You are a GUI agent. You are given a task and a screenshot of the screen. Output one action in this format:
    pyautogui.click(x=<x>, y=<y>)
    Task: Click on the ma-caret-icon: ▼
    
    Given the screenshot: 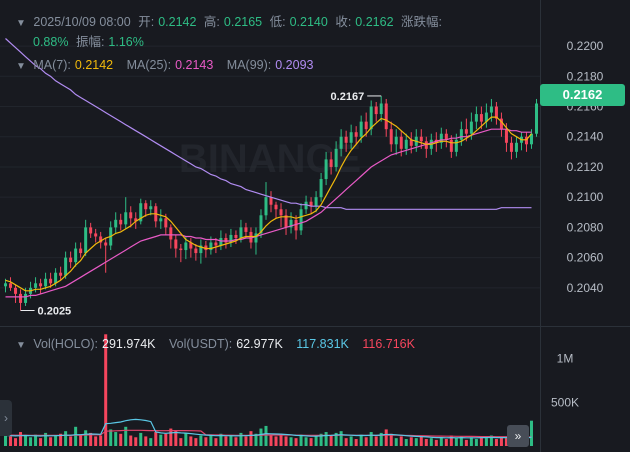 What is the action you would take?
    pyautogui.click(x=21, y=66)
    